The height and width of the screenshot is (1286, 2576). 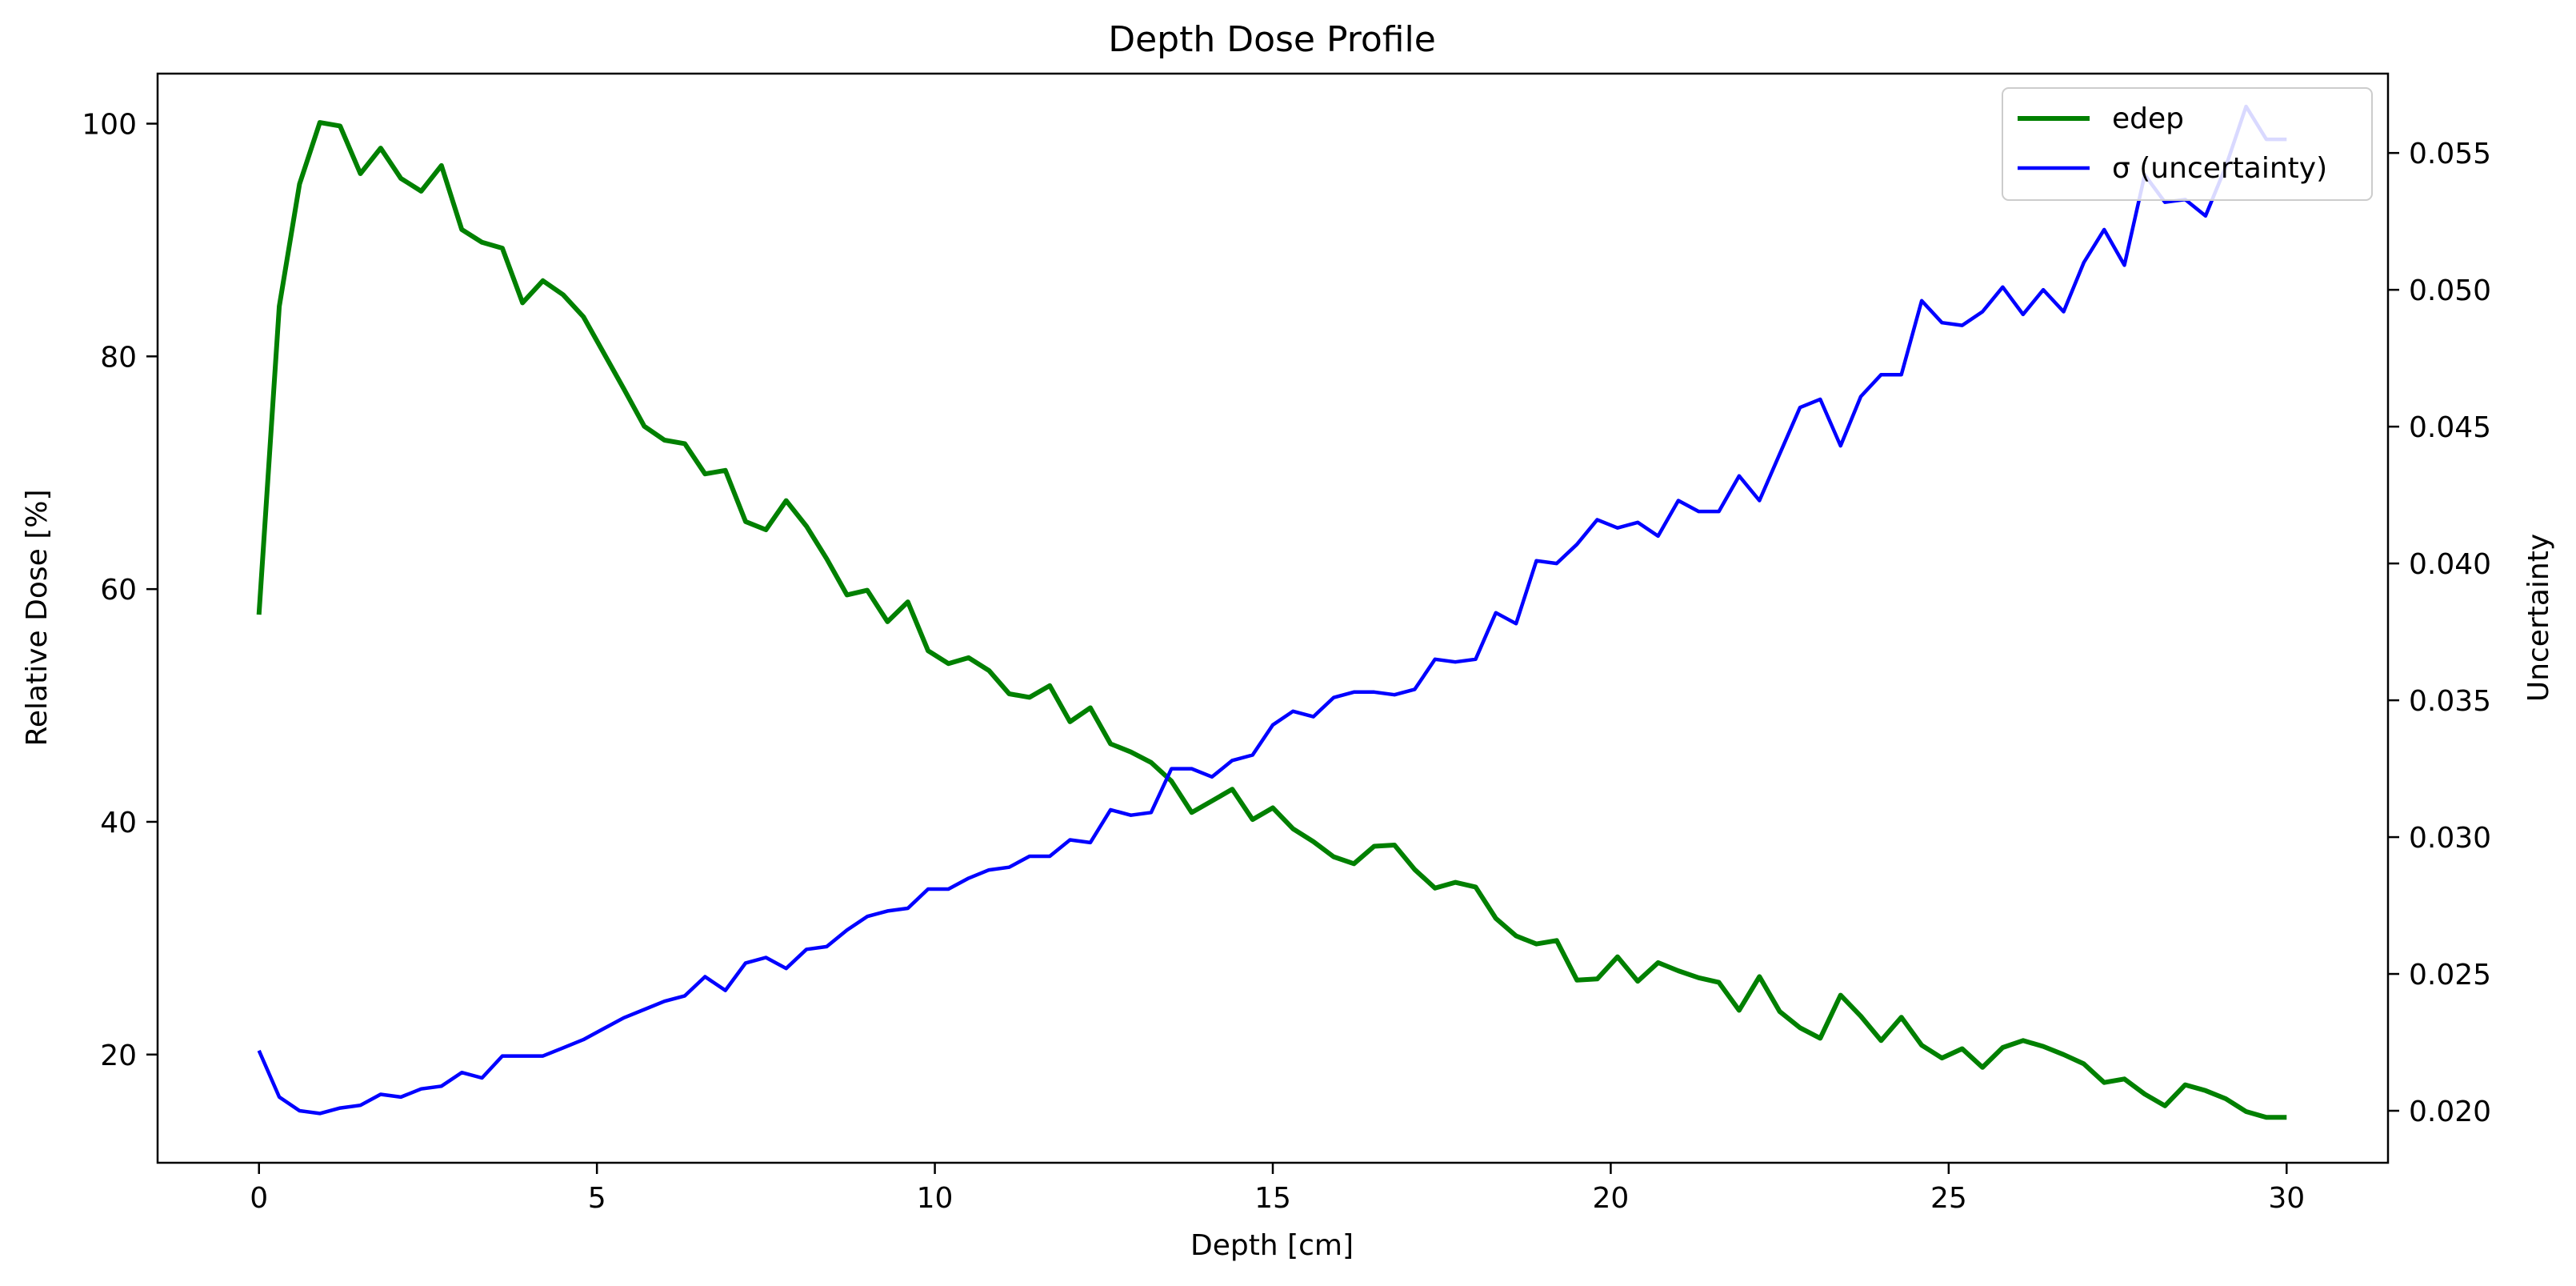 What do you see at coordinates (1948, 1198) in the screenshot?
I see `x-tick-label: 25` at bounding box center [1948, 1198].